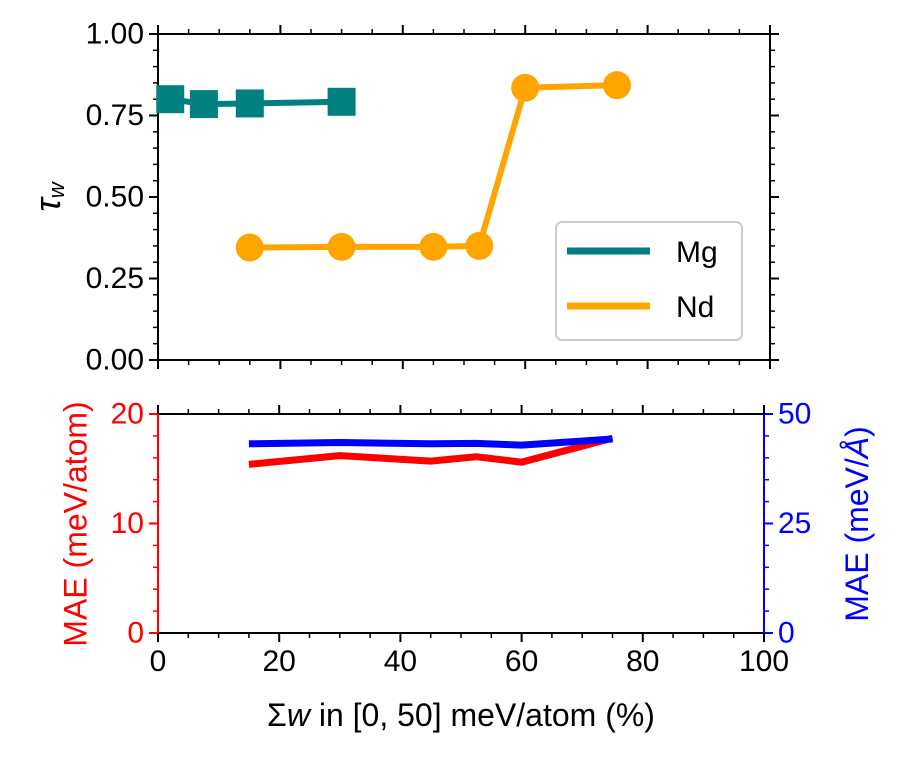 This screenshot has width=898, height=757. I want to click on x-tick-label: 40, so click(400, 661).